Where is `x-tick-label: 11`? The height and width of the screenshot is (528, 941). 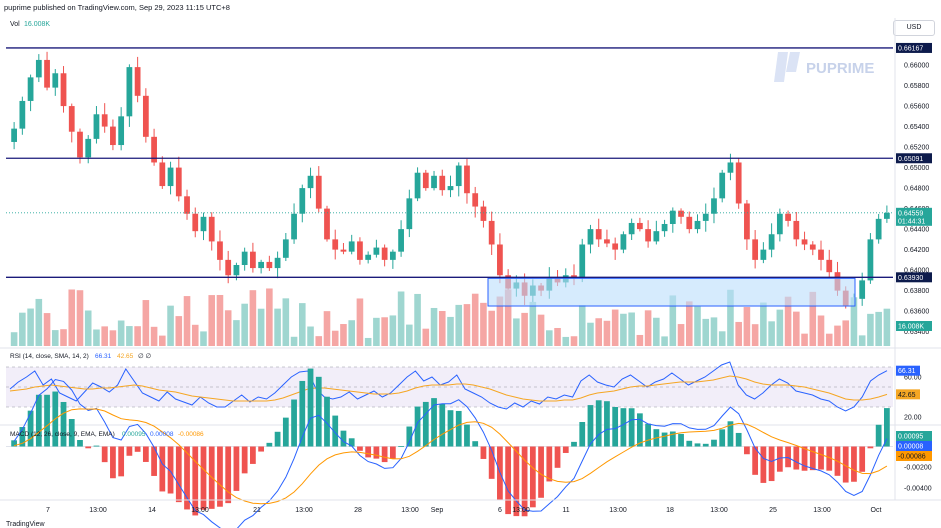 x-tick-label: 11 is located at coordinates (565, 510).